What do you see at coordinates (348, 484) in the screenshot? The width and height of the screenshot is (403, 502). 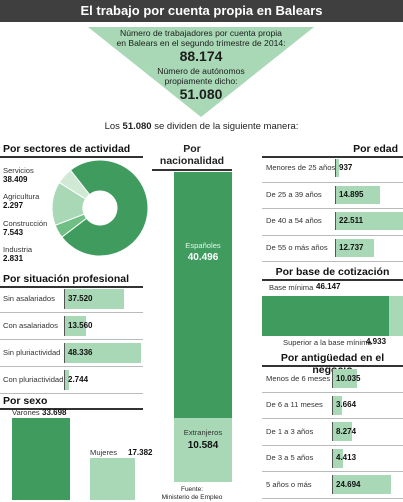 I see `antiguedad-5-anos-o-mas-value: 24.694` at bounding box center [348, 484].